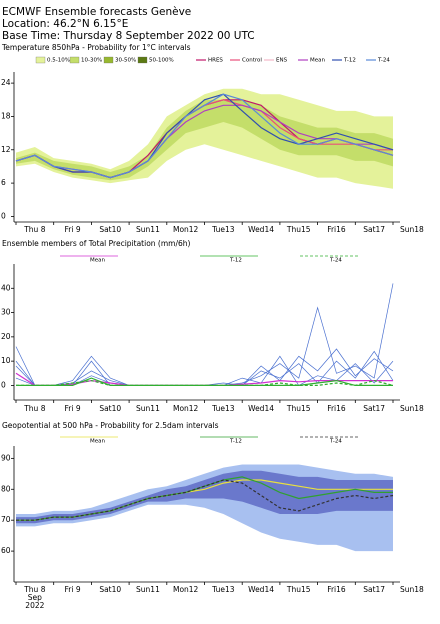 This screenshot has width=440, height=624. Describe the element at coordinates (34, 605) in the screenshot. I see `year-label: 2022` at that location.